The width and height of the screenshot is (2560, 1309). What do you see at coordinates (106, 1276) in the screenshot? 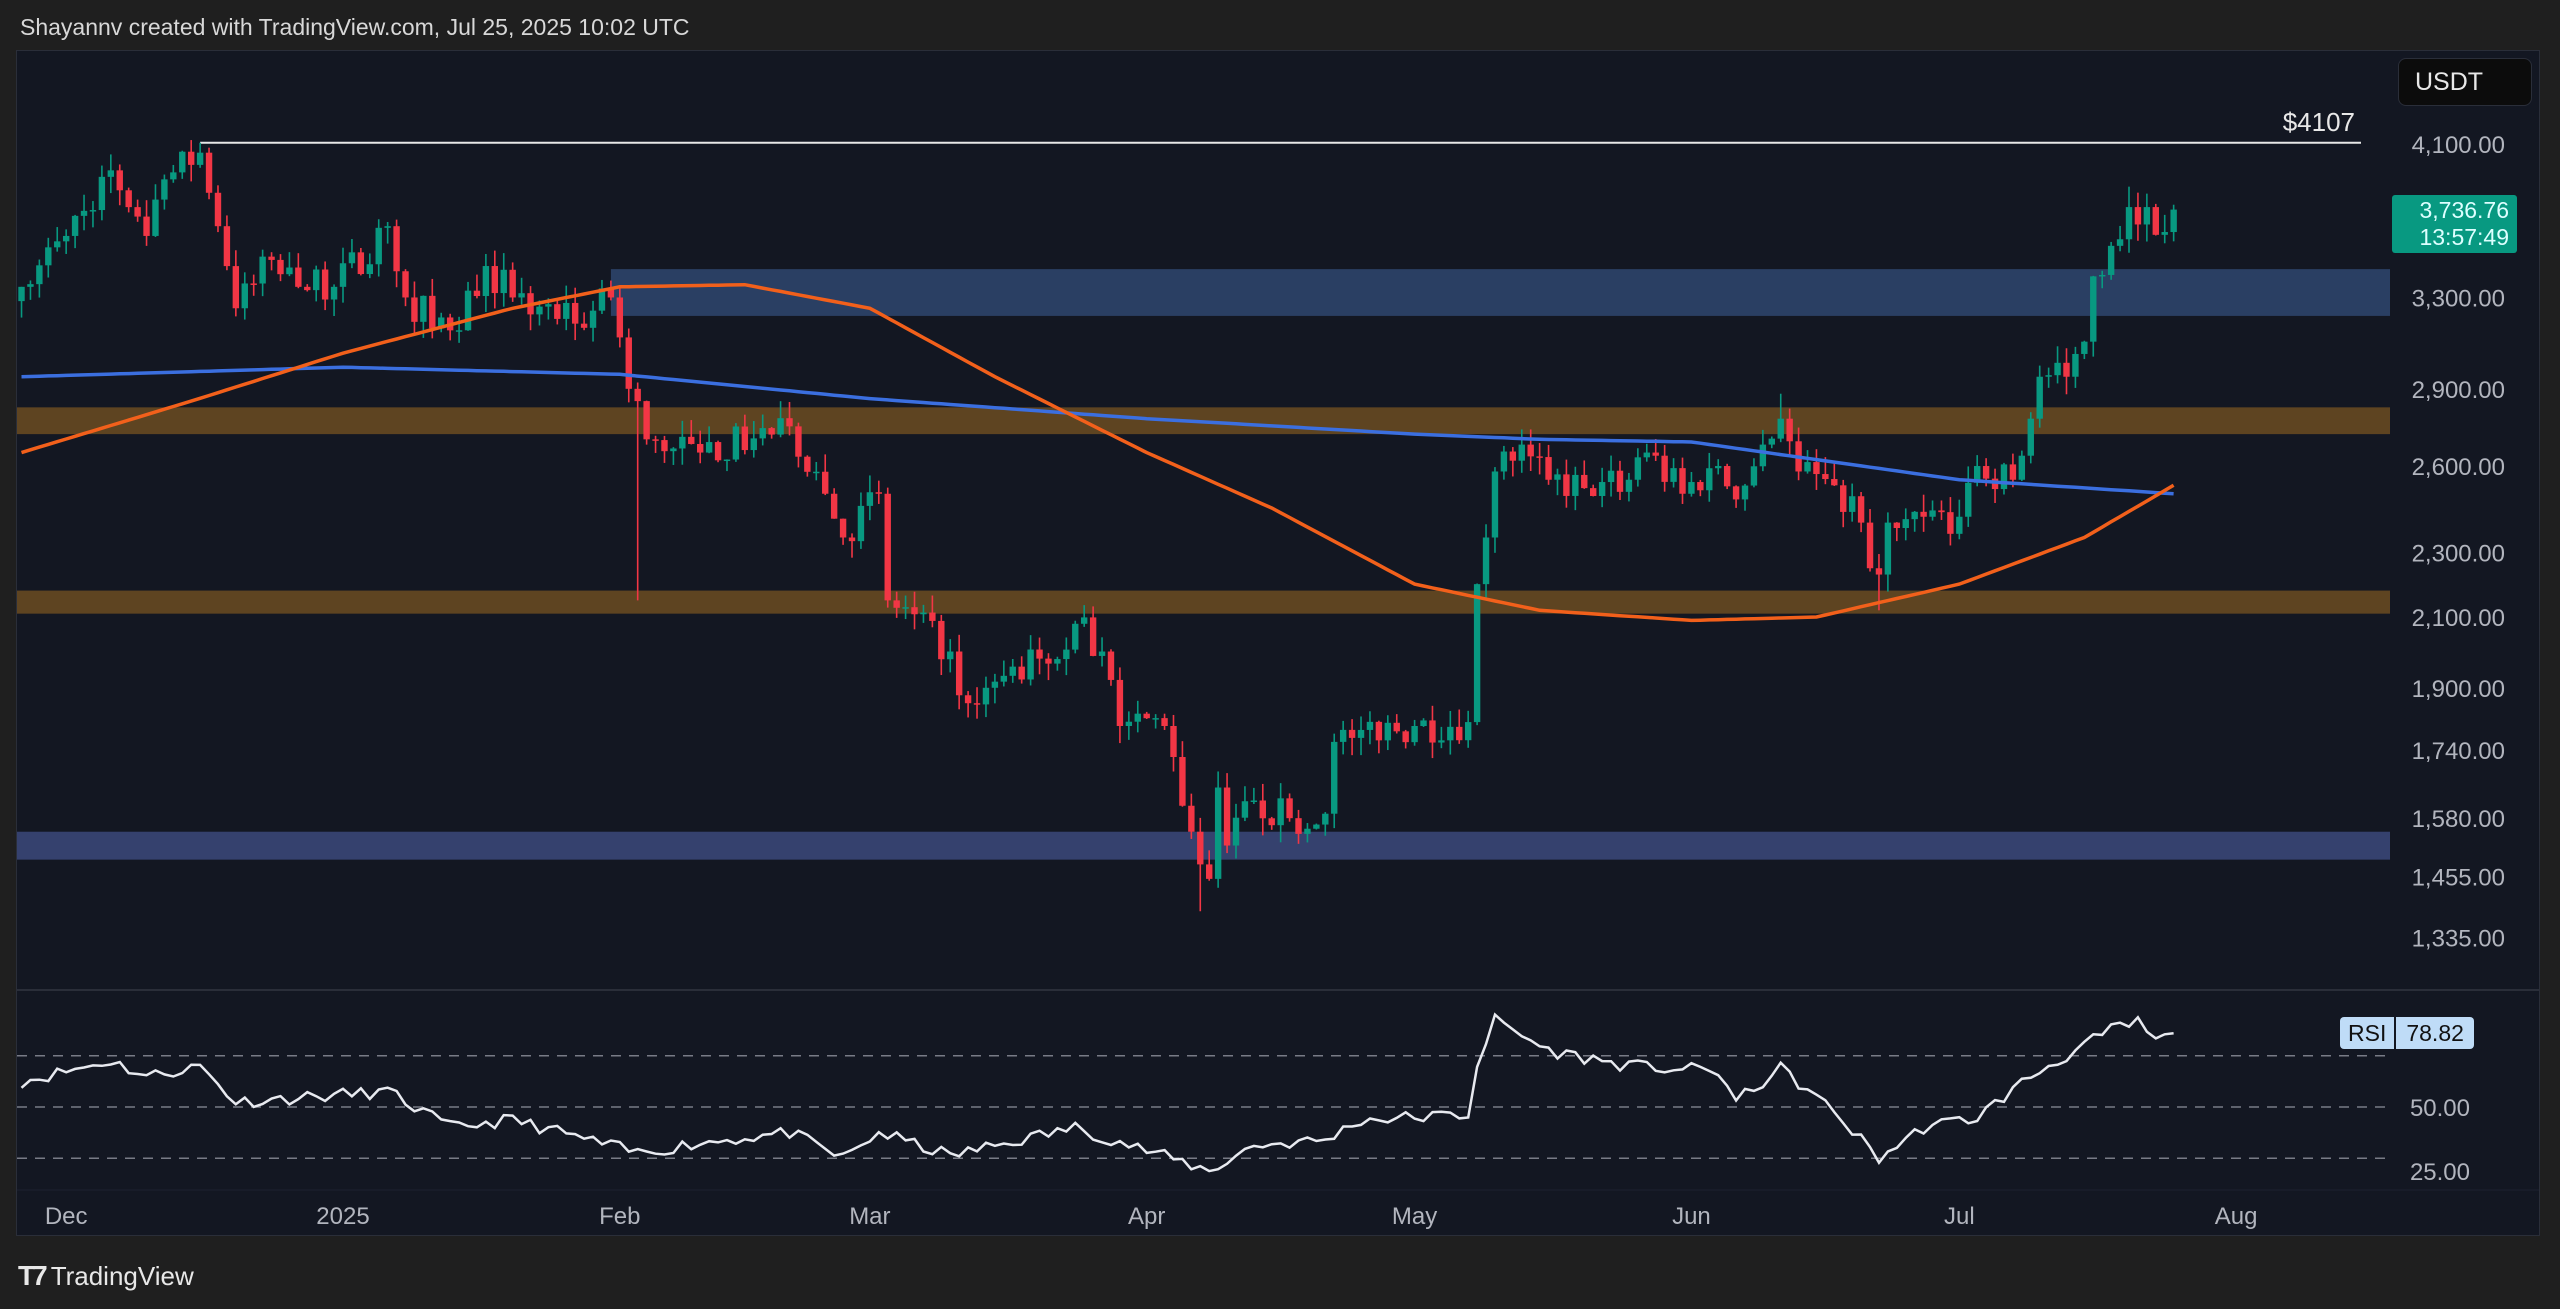
I see `tradingview-logo: T7 TradingView` at bounding box center [106, 1276].